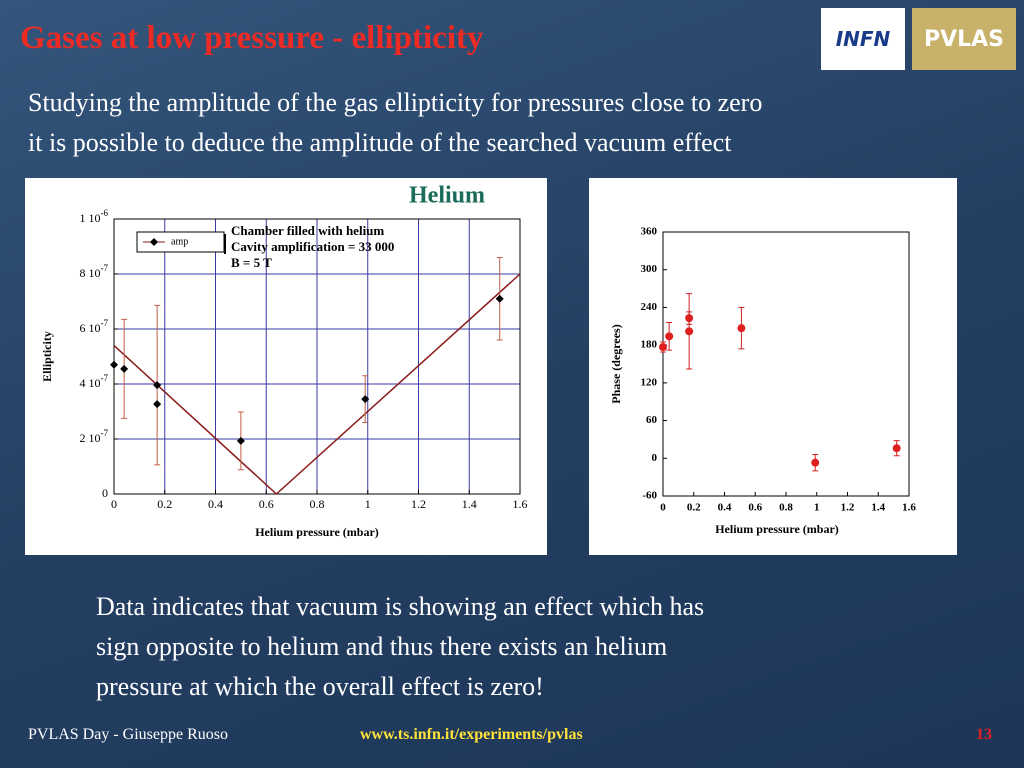 Image resolution: width=1024 pixels, height=768 pixels. I want to click on annotation: B = 5 T, so click(251, 262).